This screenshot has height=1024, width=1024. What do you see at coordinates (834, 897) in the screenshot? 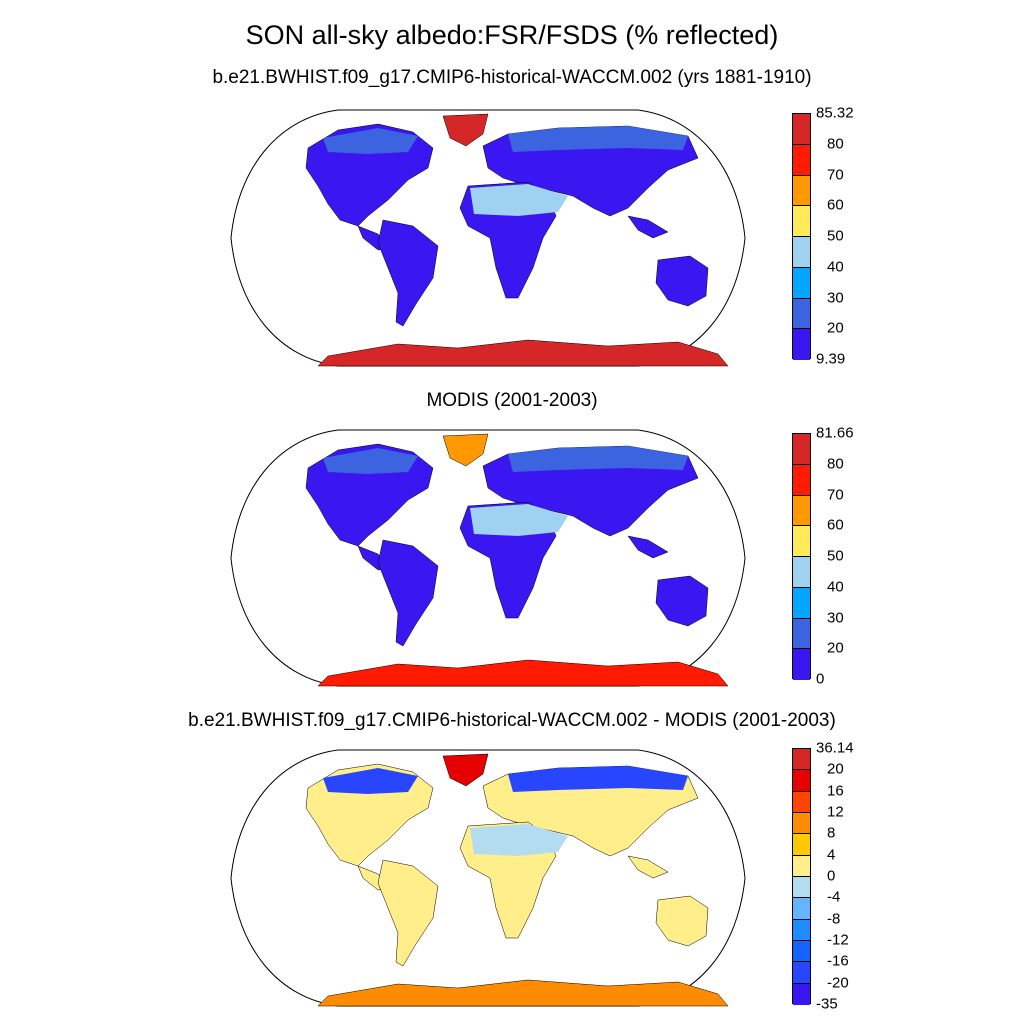
I see `colorbar-label: -4` at bounding box center [834, 897].